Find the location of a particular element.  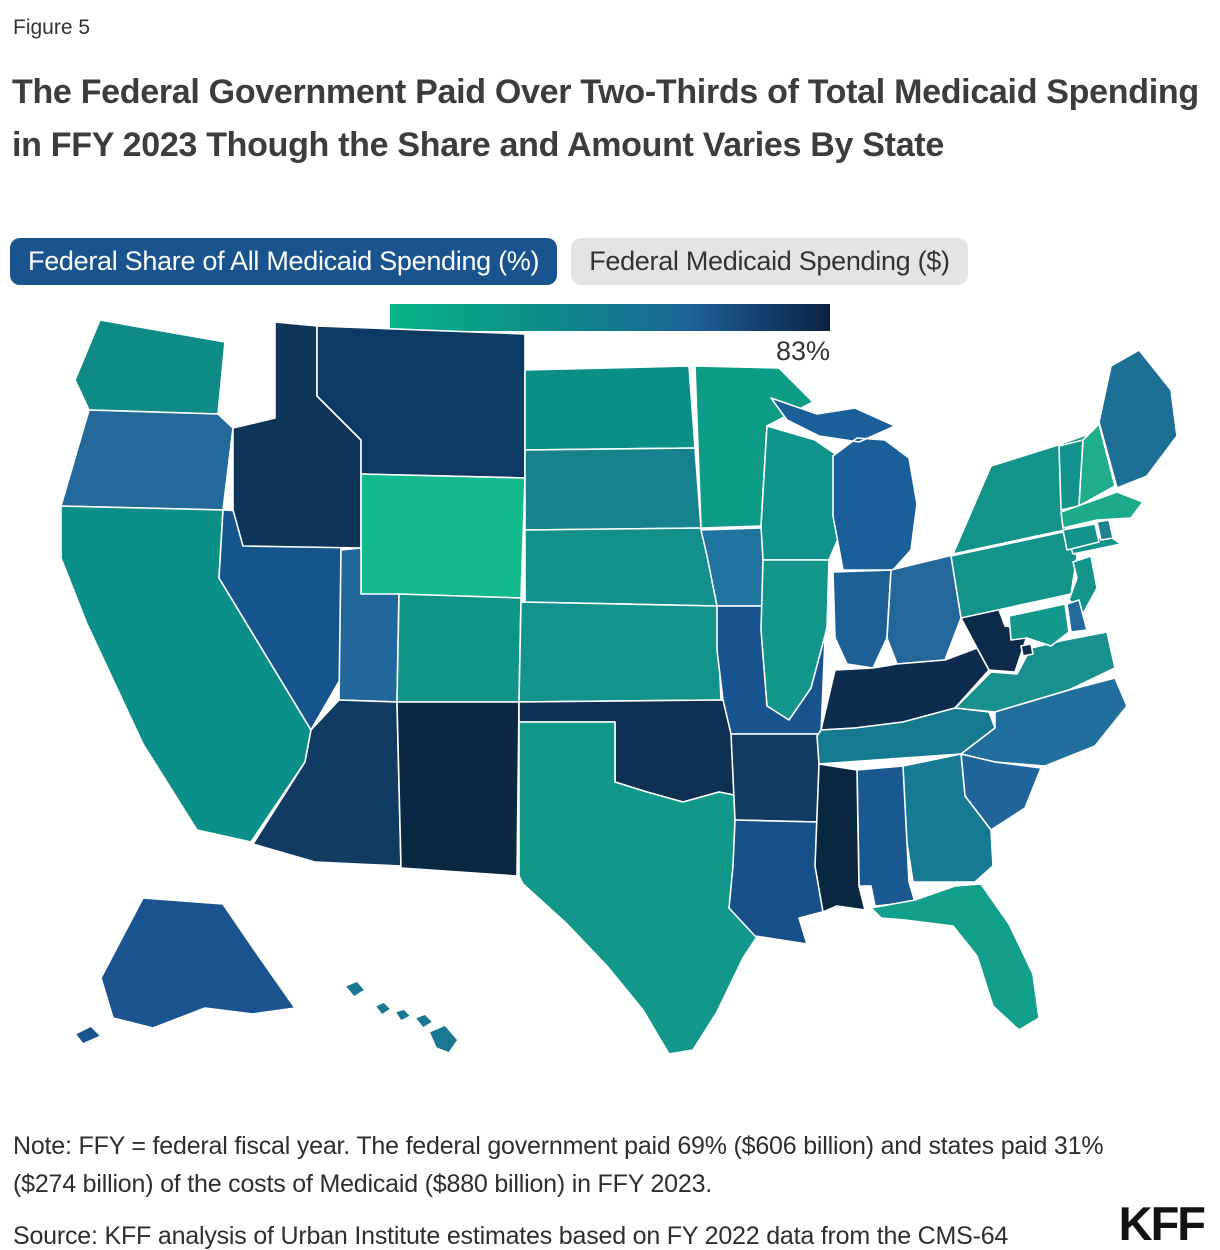

state-MS is located at coordinates (840, 838).